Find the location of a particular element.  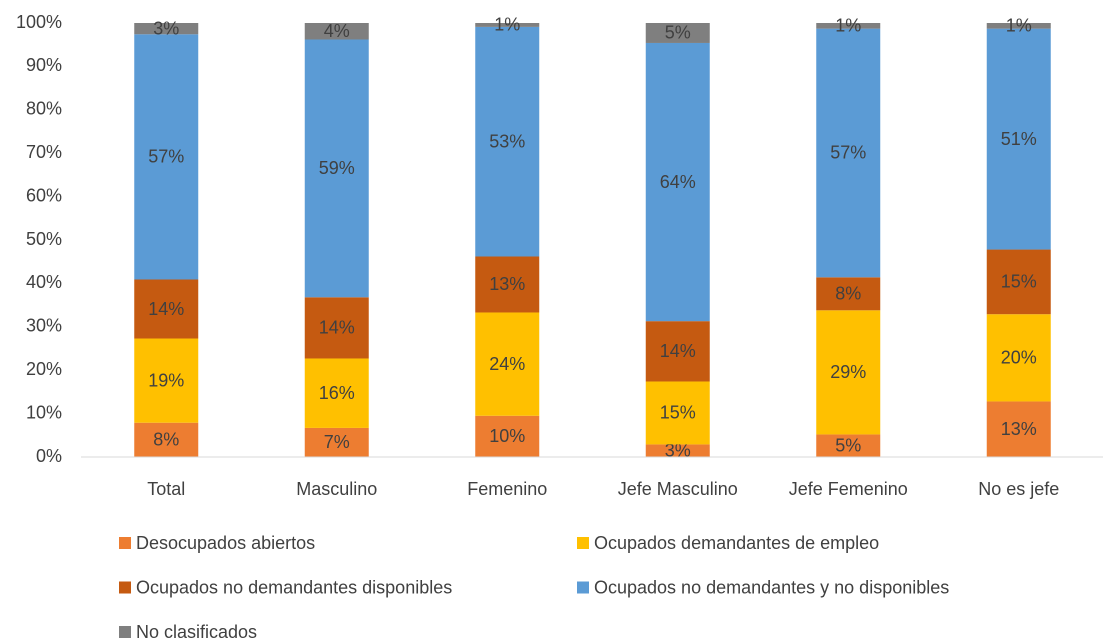

data-label: 10% is located at coordinates (507, 436).